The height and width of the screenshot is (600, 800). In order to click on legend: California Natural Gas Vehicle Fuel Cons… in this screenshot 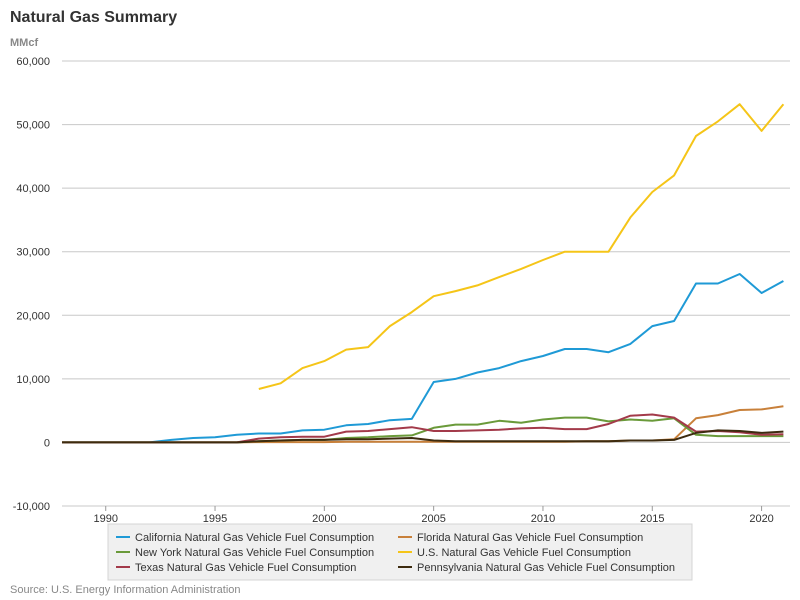, I will do `click(400, 552)`.